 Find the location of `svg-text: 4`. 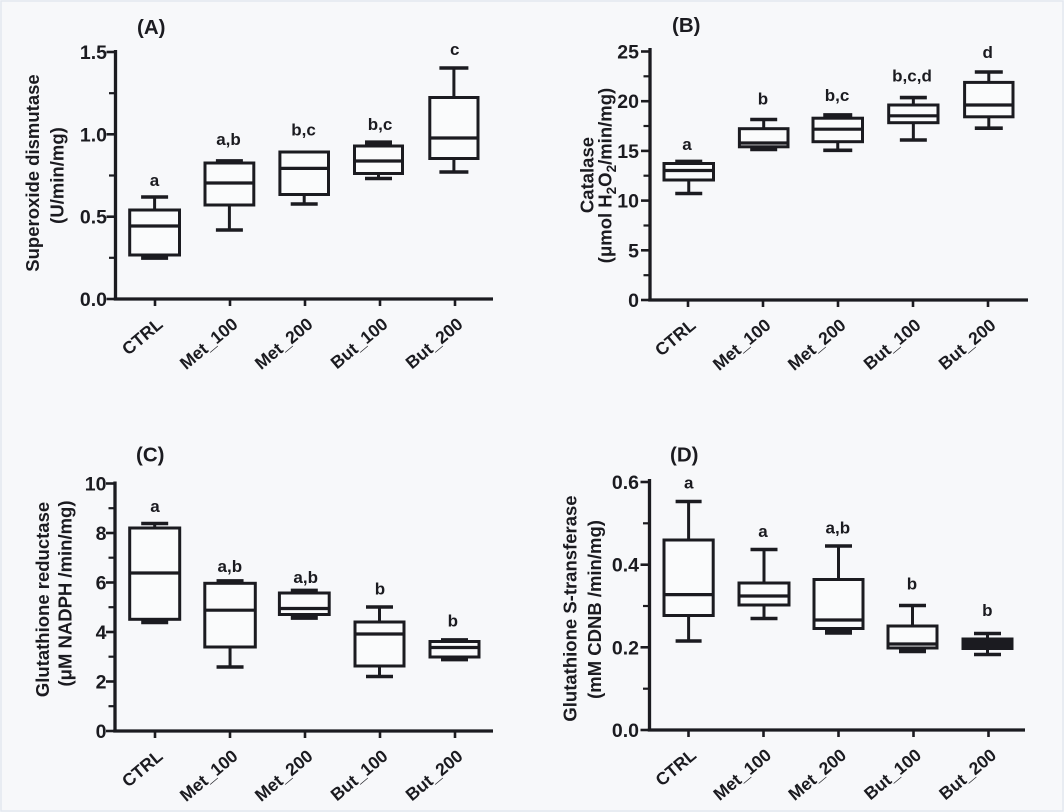

svg-text: 4 is located at coordinates (101, 633).